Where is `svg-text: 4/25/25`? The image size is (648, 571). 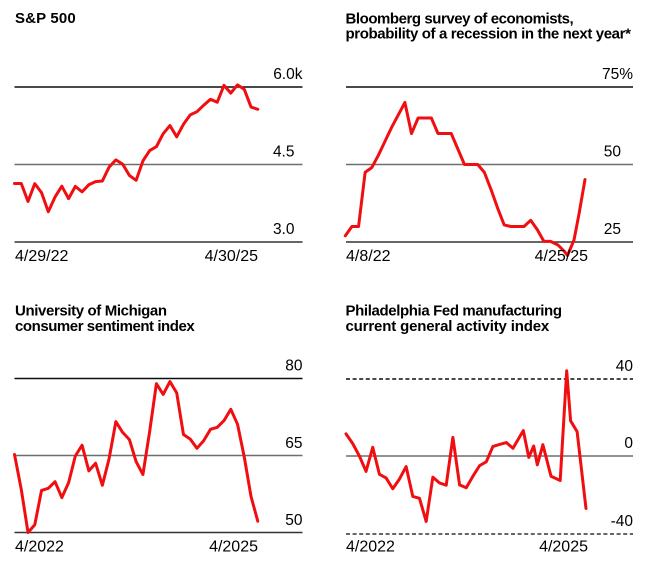
svg-text: 4/25/25 is located at coordinates (561, 256).